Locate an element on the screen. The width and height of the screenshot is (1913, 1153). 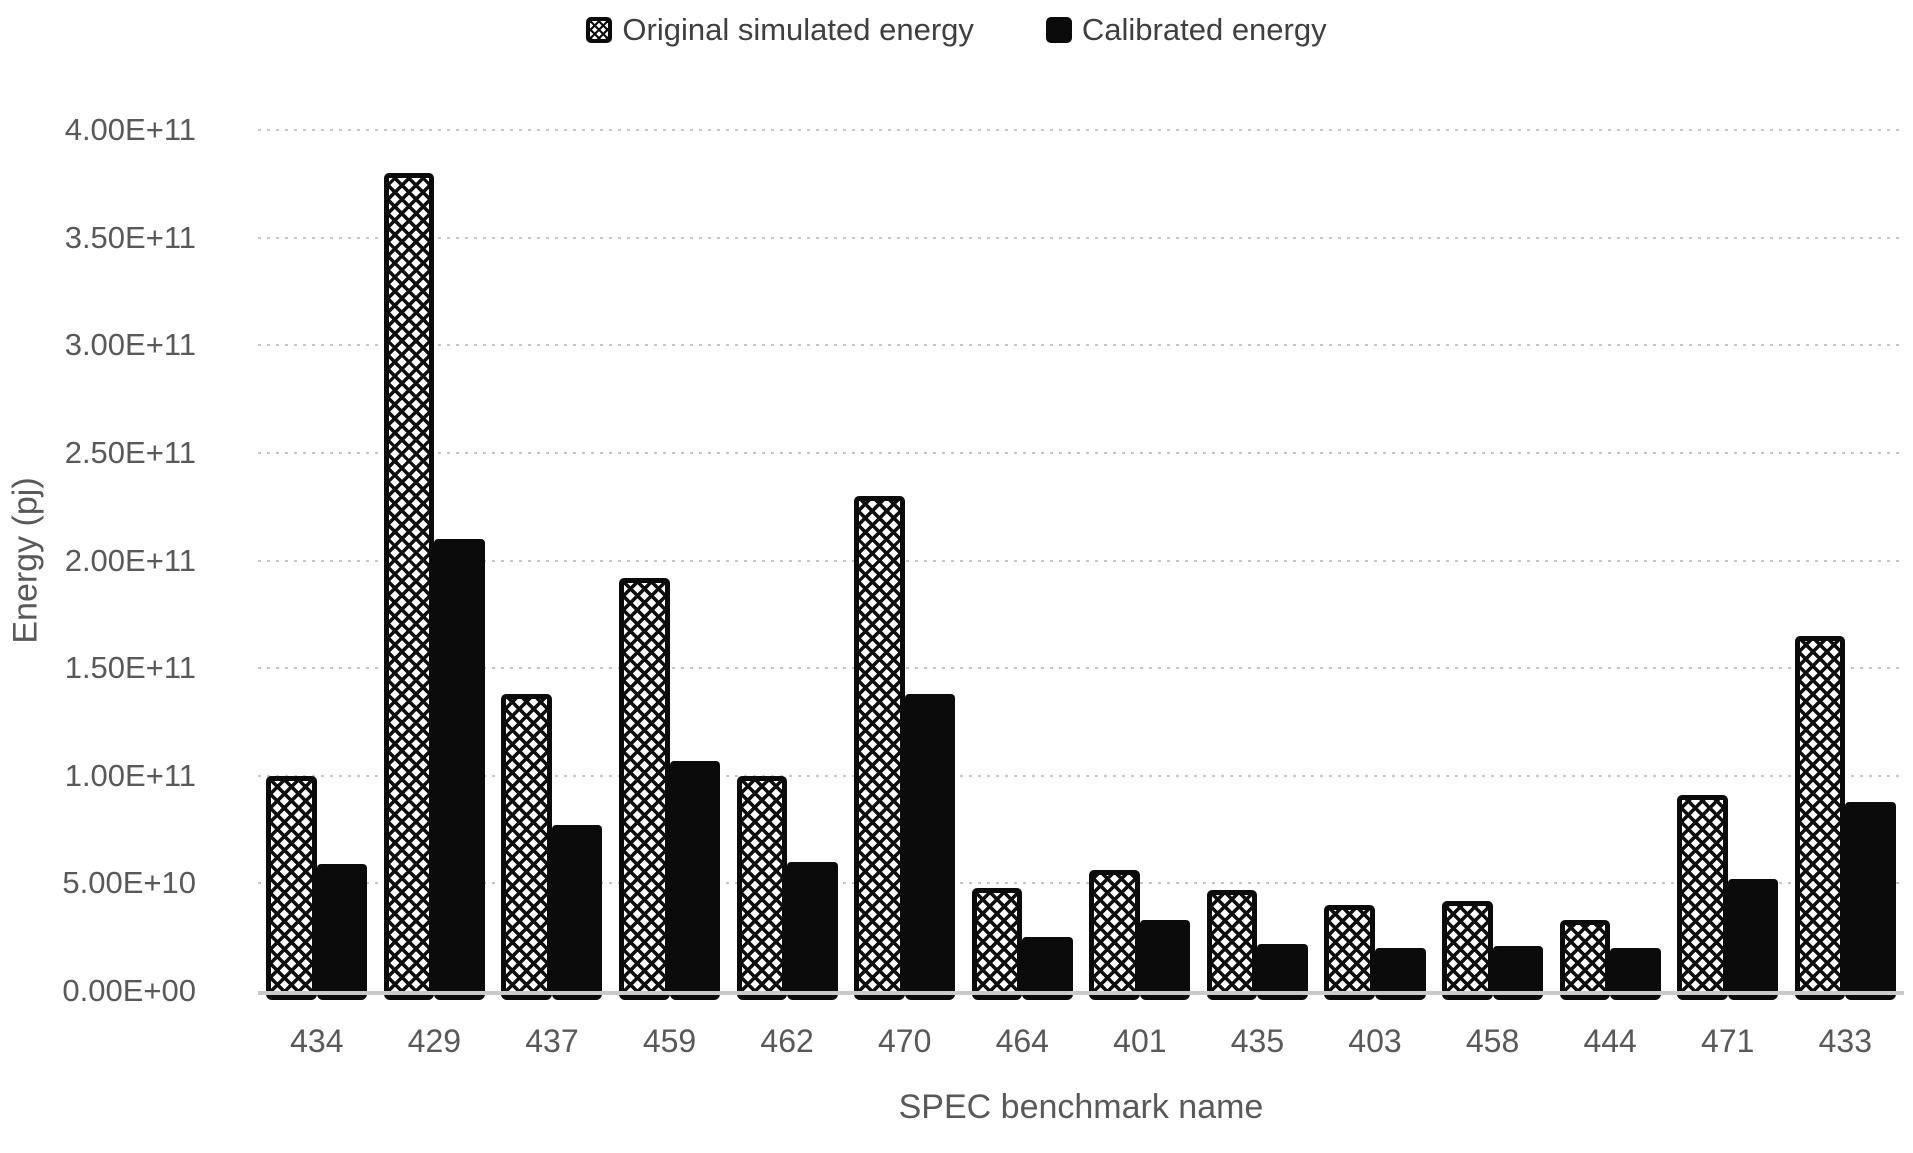
x-tick-label-459: 459 is located at coordinates (669, 1041).